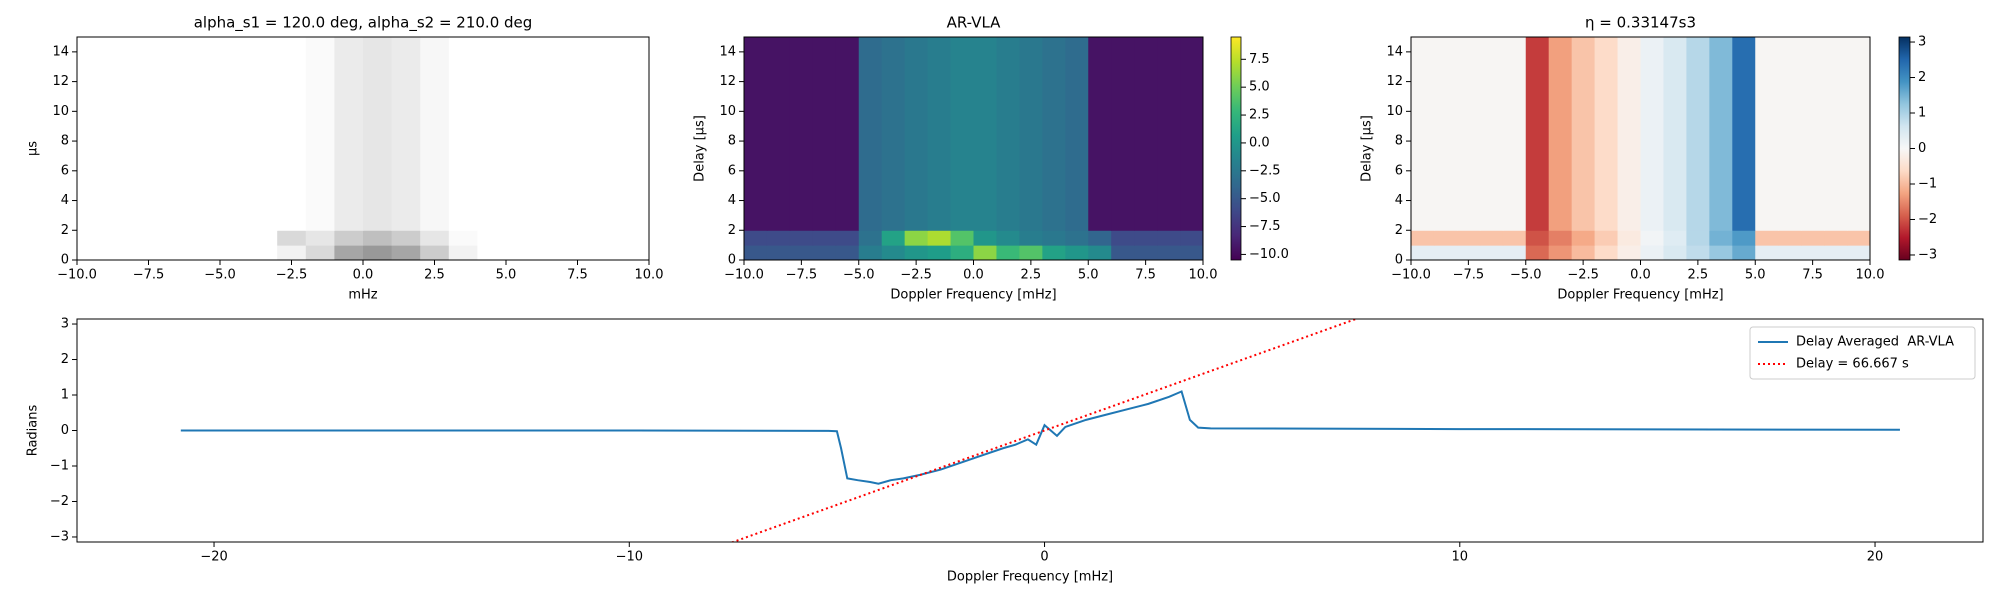  Describe the element at coordinates (65, 324) in the screenshot. I see `y-tick-label: 3` at that location.